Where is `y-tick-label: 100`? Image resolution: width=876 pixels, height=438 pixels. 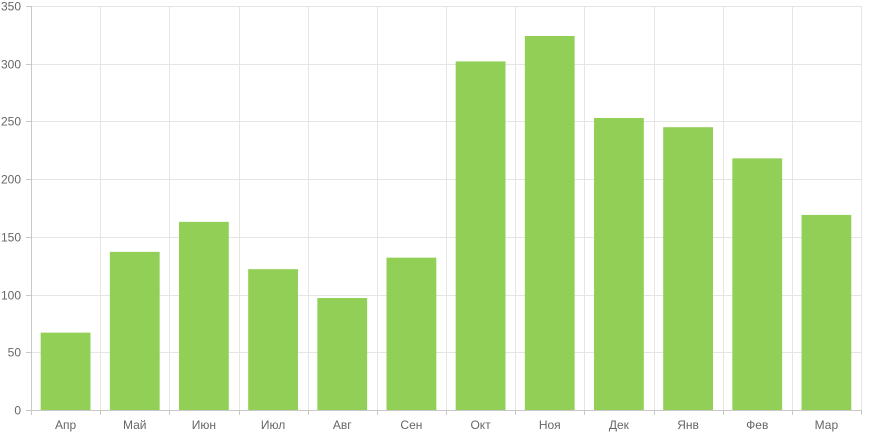
y-tick-label: 100 is located at coordinates (11, 296).